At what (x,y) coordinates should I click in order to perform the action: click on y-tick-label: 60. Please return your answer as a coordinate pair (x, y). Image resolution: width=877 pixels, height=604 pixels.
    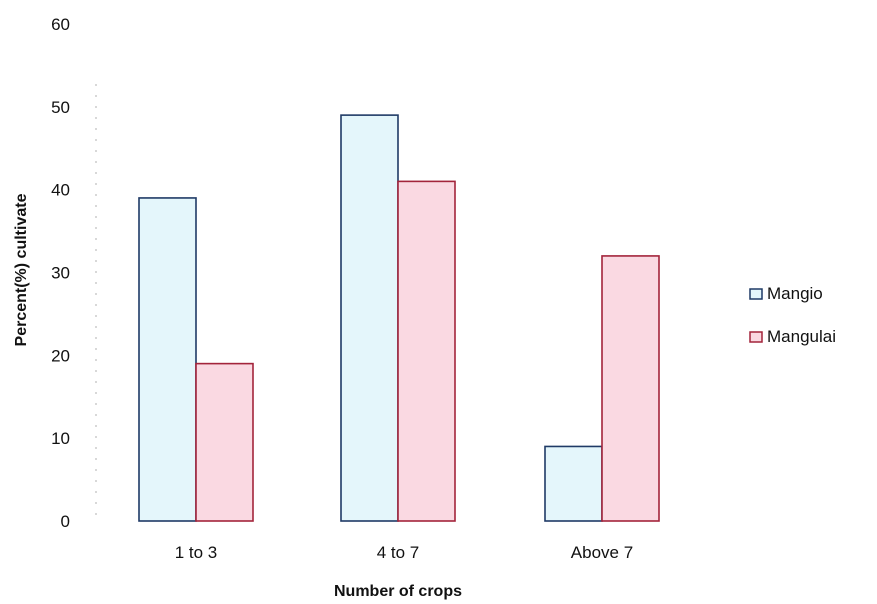
    Looking at the image, I should click on (60, 24).